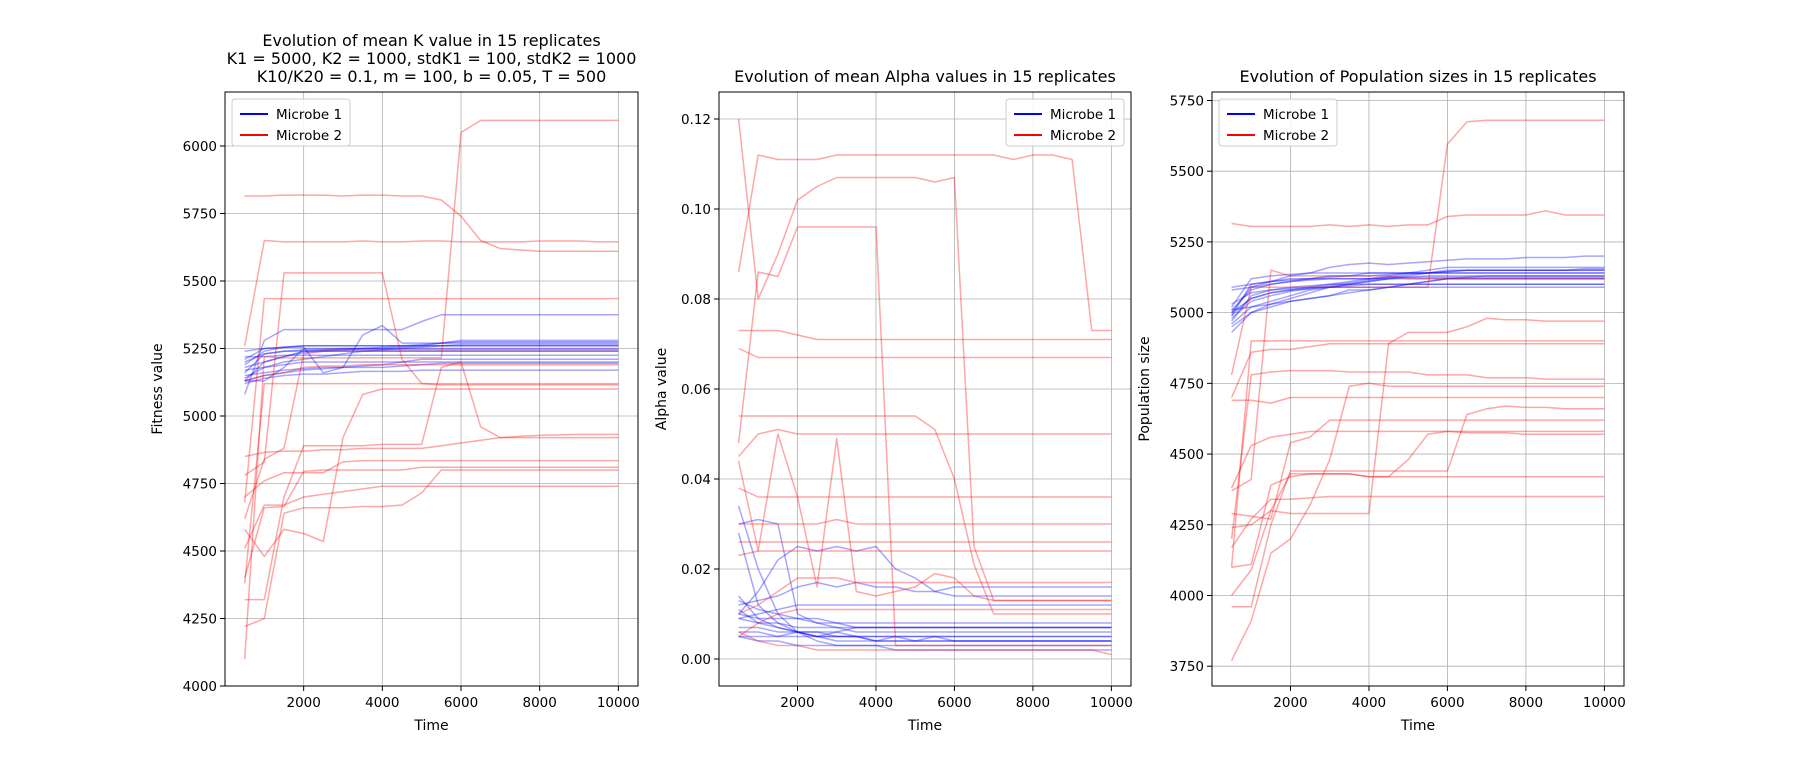 Image resolution: width=1800 pixels, height=770 pixels. What do you see at coordinates (1604, 703) in the screenshot?
I see `x-tick-label: 10000` at bounding box center [1604, 703].